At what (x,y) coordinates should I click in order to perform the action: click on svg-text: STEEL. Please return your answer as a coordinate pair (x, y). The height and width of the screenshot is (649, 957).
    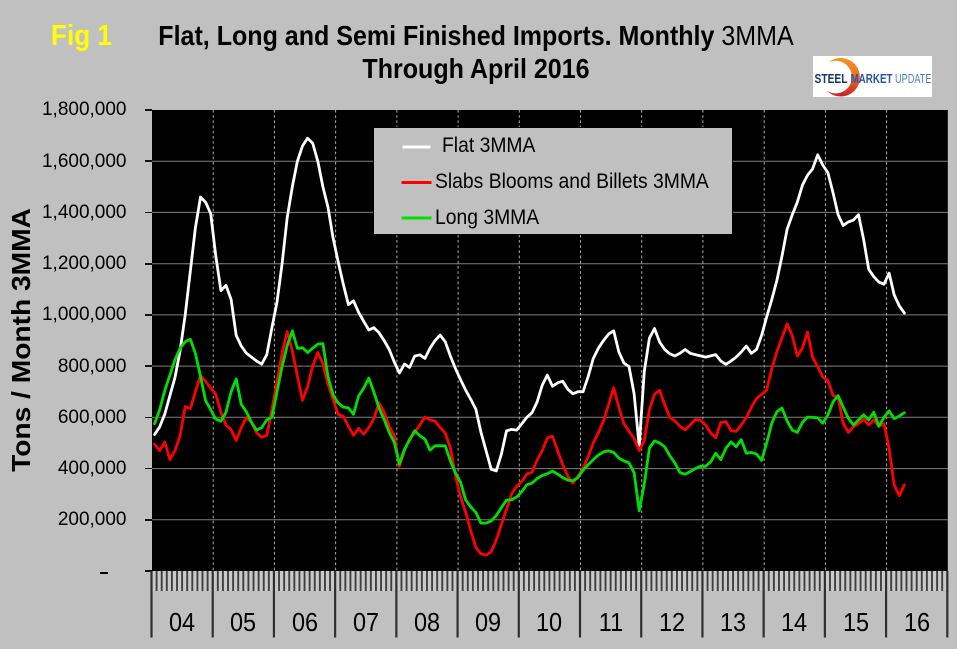
    Looking at the image, I should click on (830, 78).